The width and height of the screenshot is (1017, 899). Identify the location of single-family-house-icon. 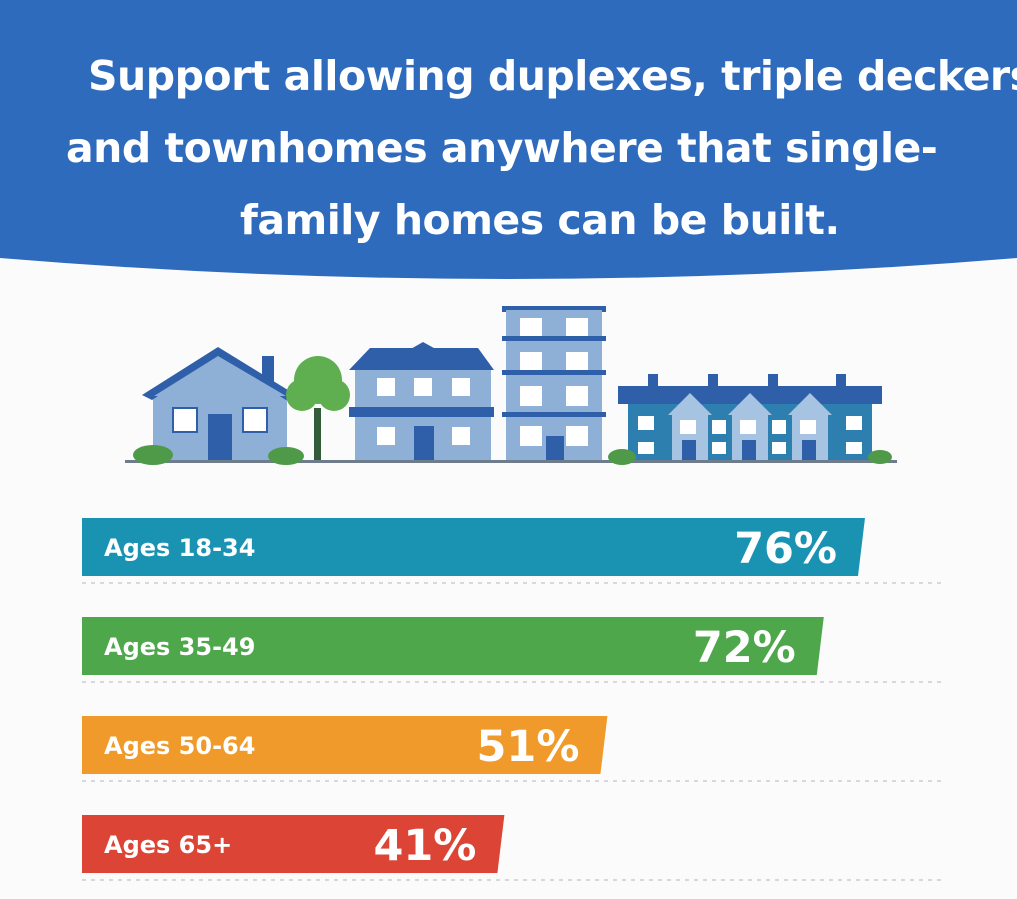
(218, 406).